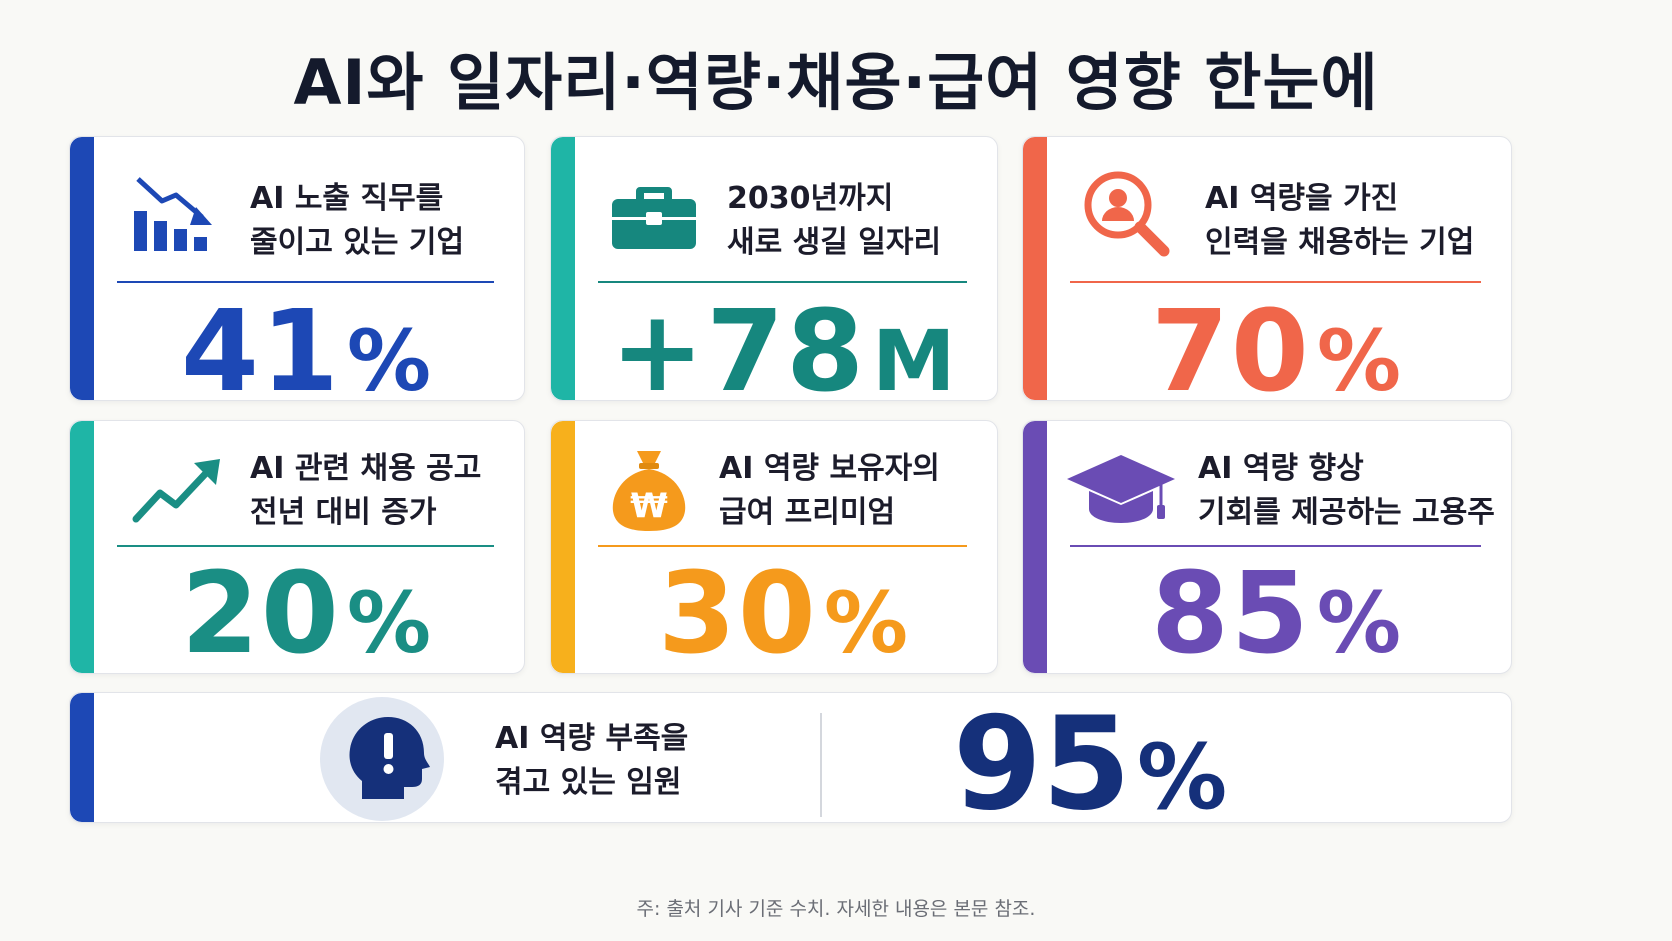 The height and width of the screenshot is (941, 1672). I want to click on stat-label: AI 역량 보유자의 급여 프리미엄, so click(829, 490).